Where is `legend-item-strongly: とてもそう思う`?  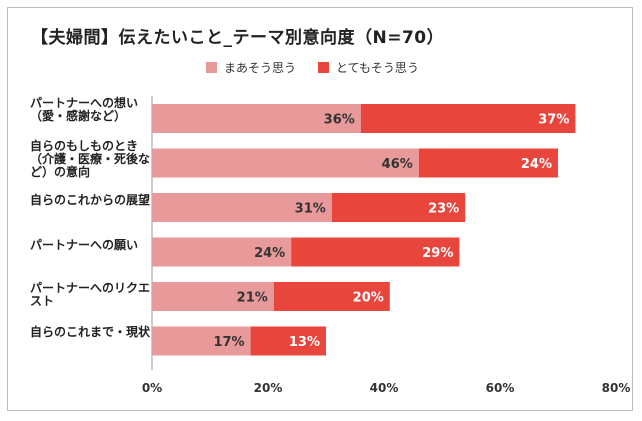
legend-item-strongly: とてもそう思う is located at coordinates (368, 67).